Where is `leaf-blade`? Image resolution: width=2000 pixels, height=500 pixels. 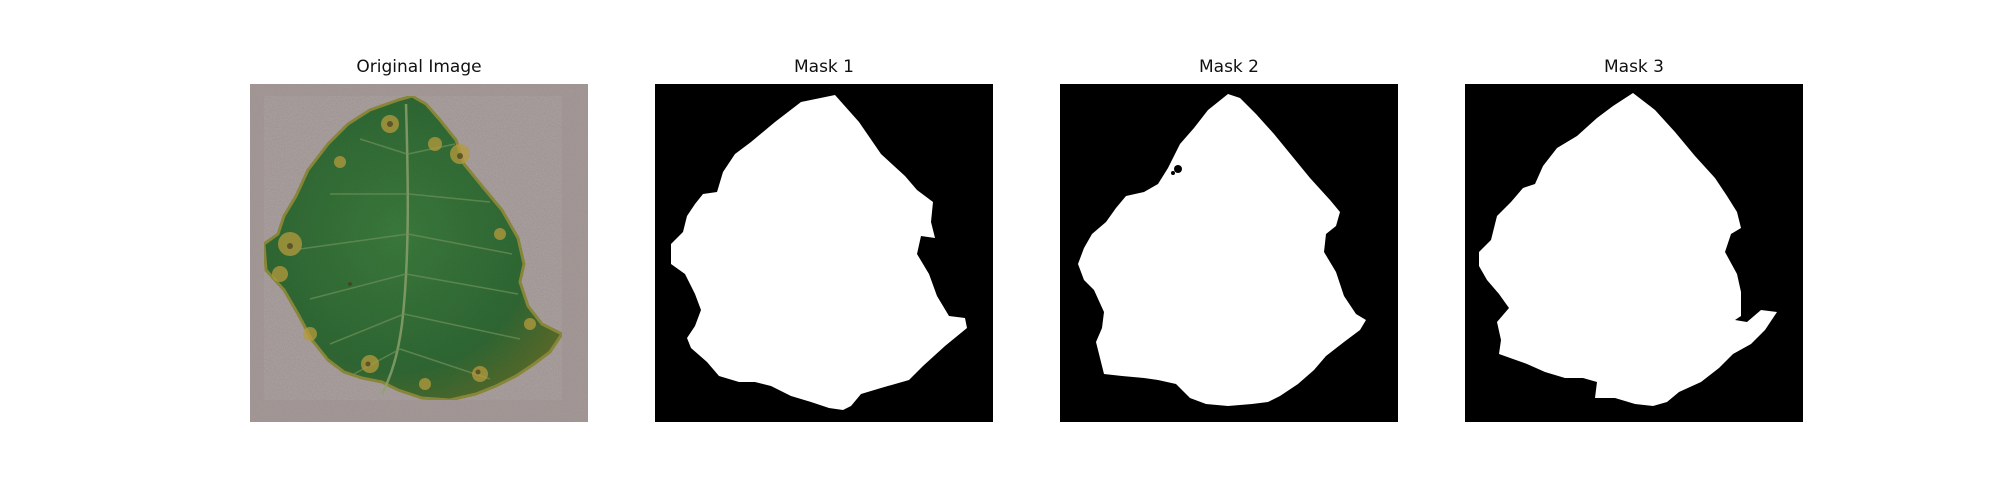 leaf-blade is located at coordinates (413, 248).